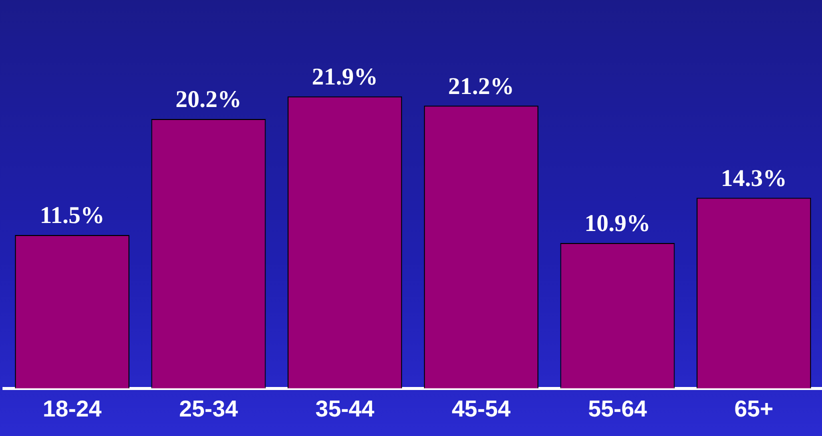  What do you see at coordinates (754, 409) in the screenshot?
I see `x-tick-label: 65+` at bounding box center [754, 409].